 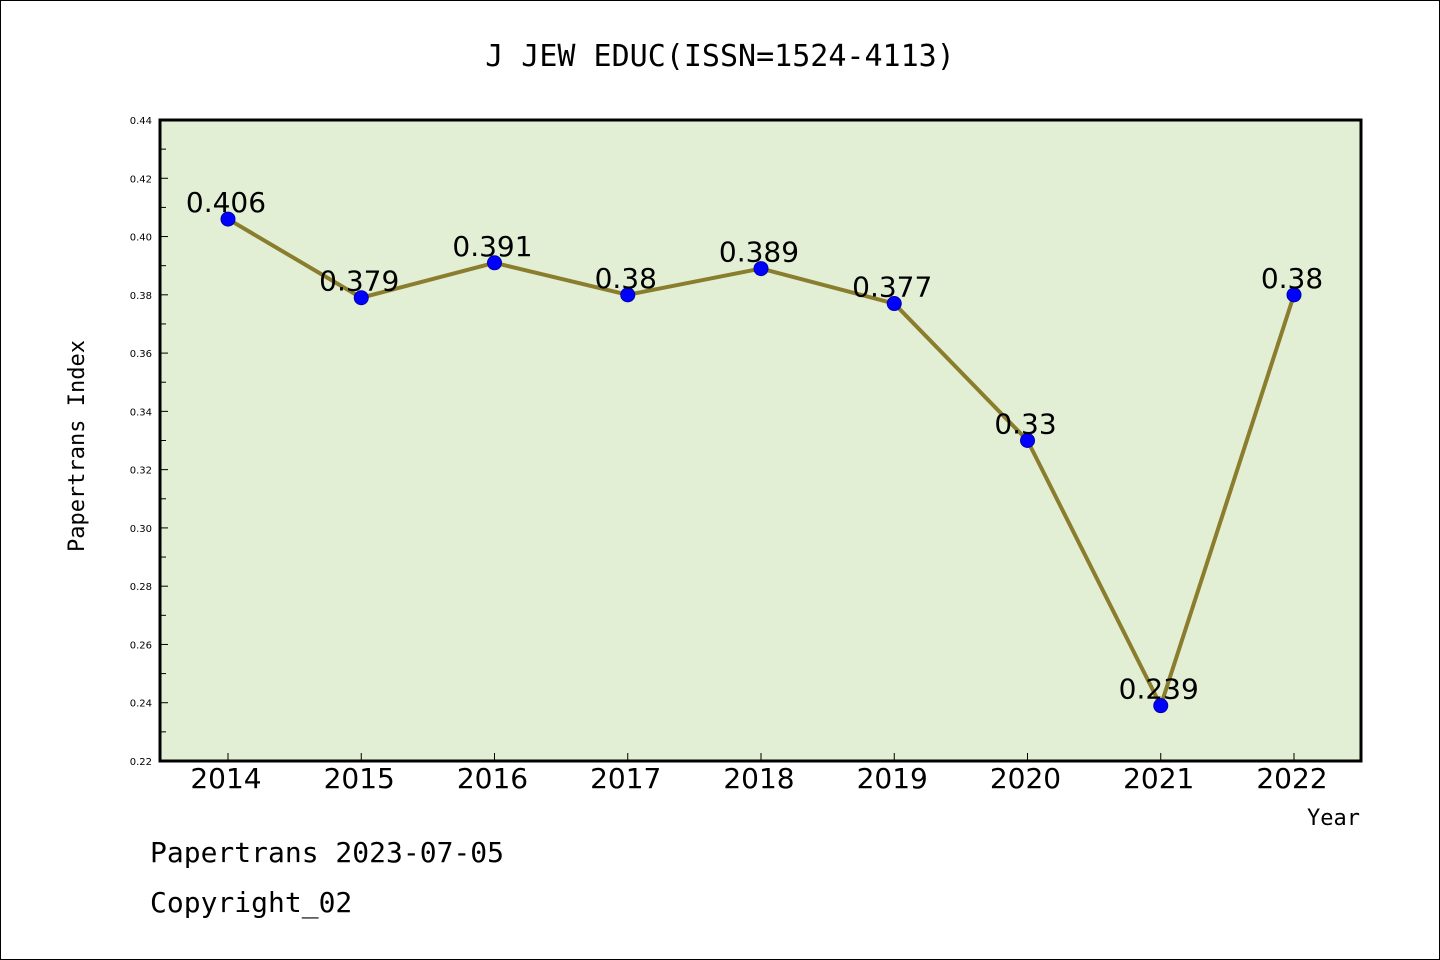 What do you see at coordinates (758, 778) in the screenshot?
I see `x-tick-label: 2018` at bounding box center [758, 778].